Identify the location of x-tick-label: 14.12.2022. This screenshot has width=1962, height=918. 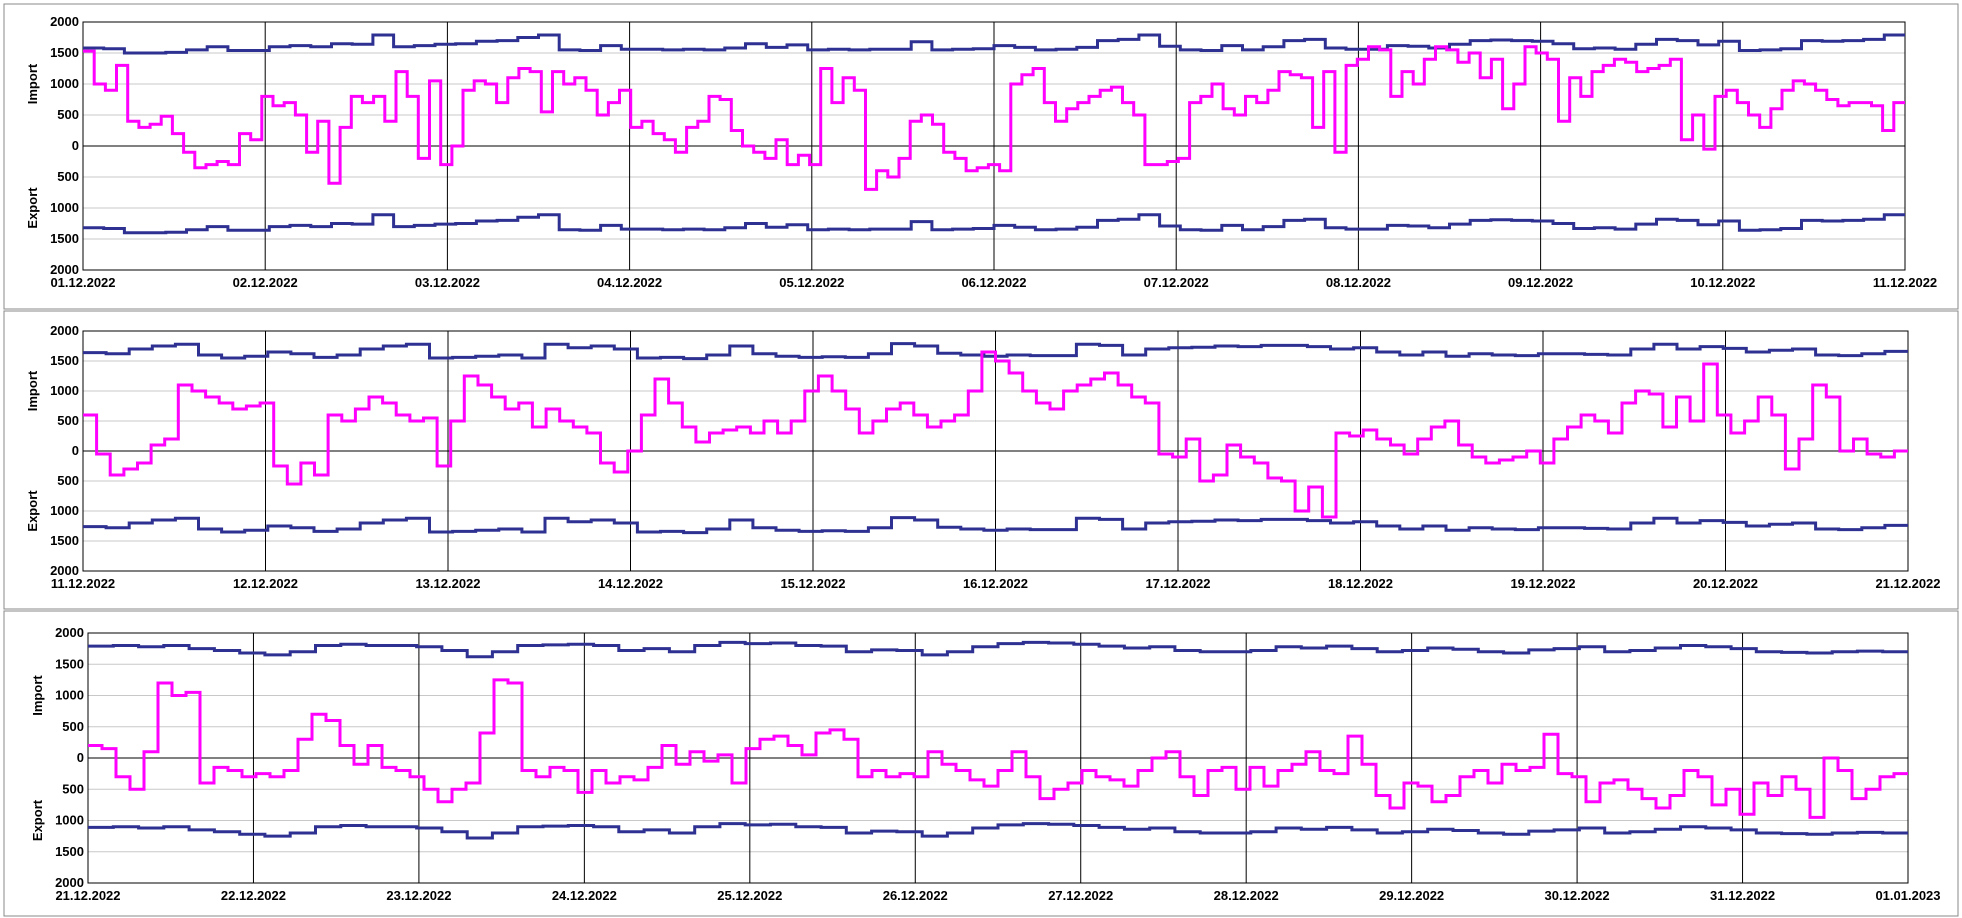
(630, 583).